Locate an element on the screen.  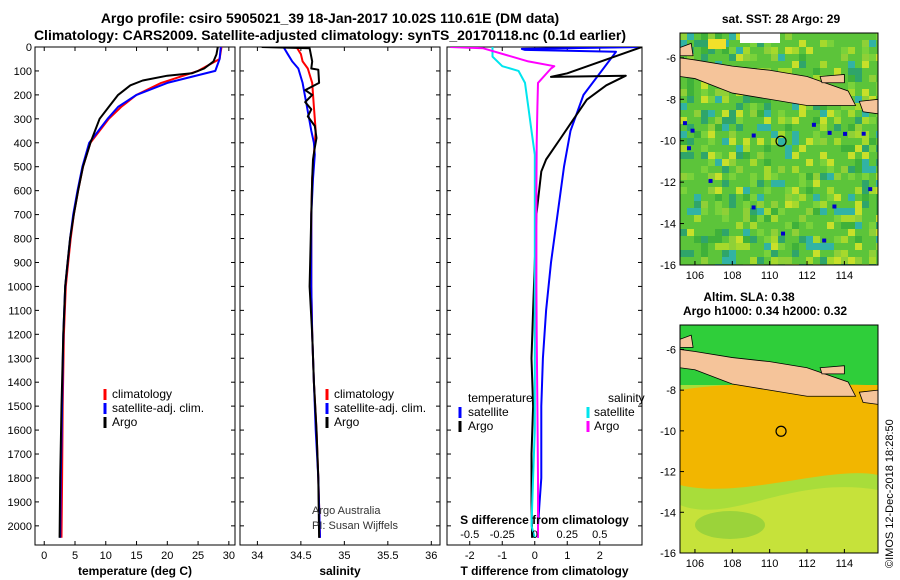
x-tick-label: 0 is located at coordinates (44, 556).